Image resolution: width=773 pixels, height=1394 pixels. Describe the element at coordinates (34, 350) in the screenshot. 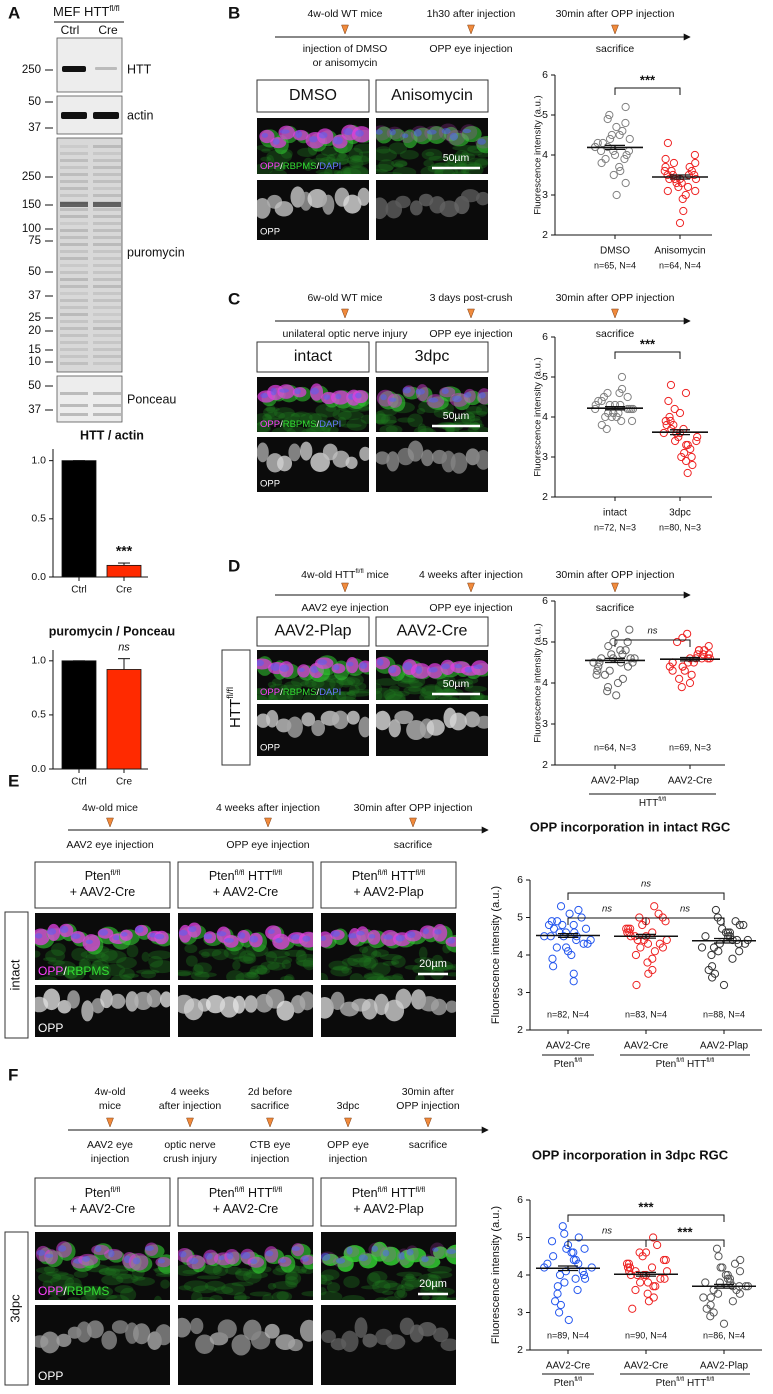

I see `marker-label: 15` at that location.